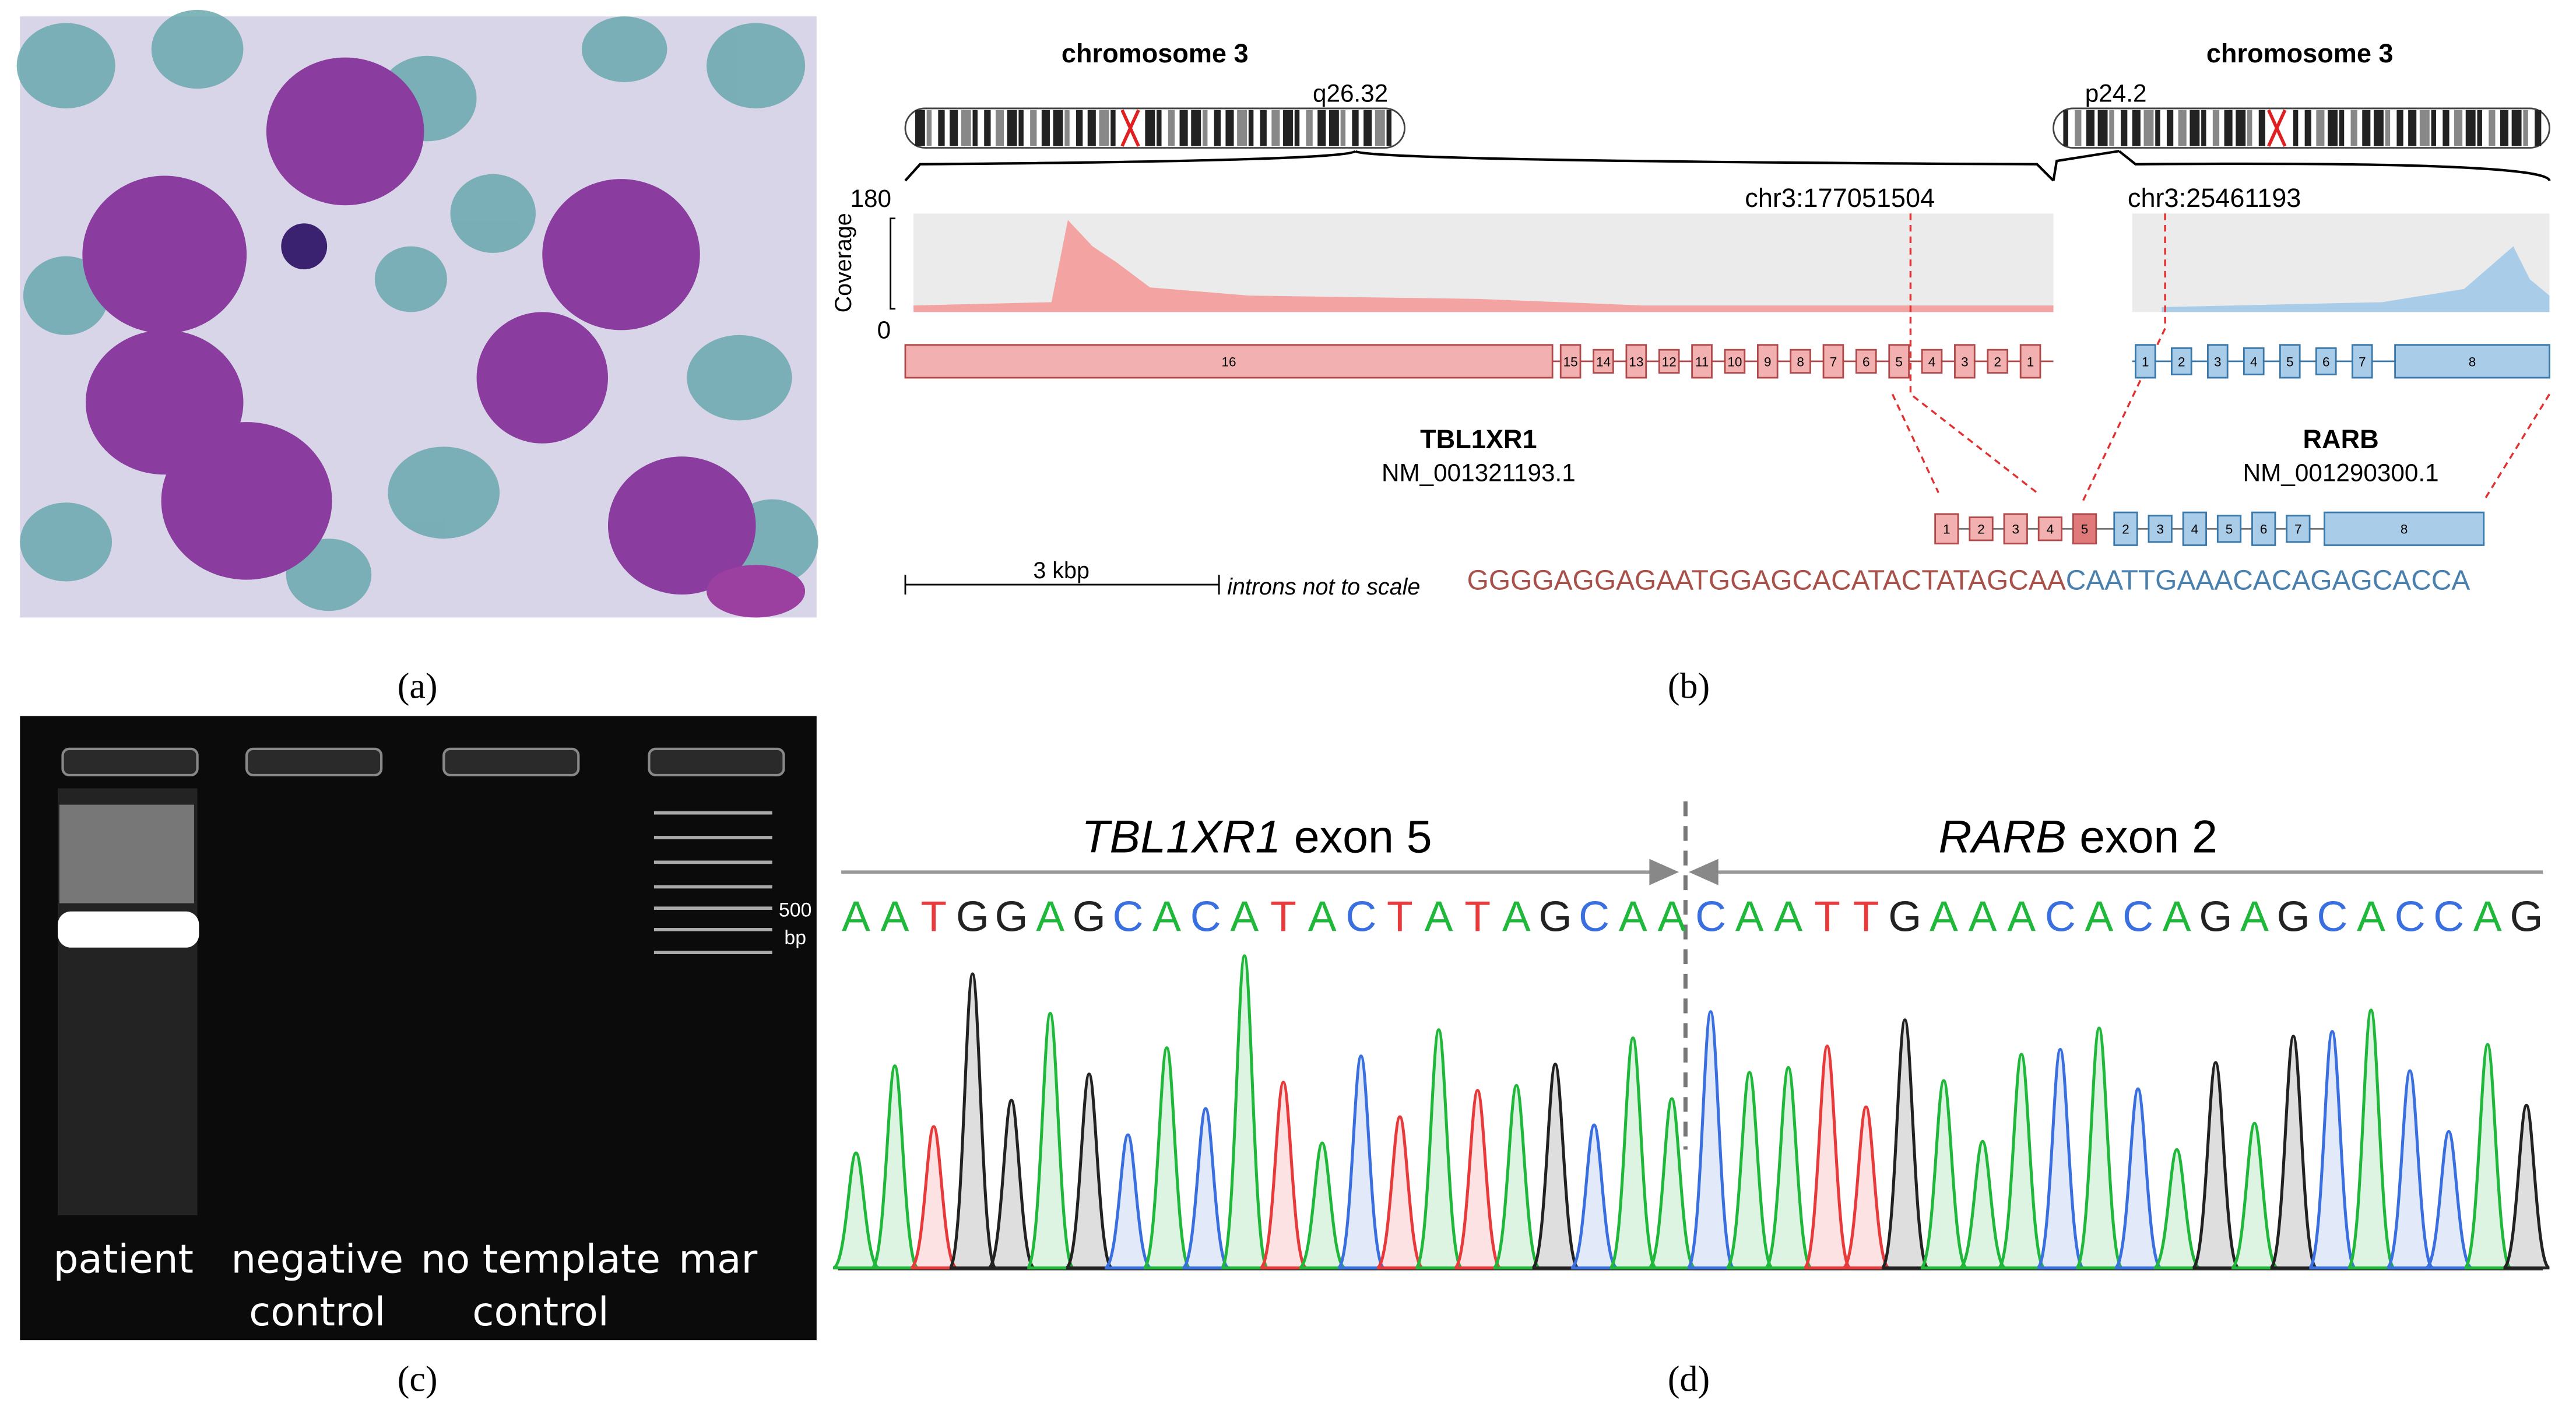  I want to click on panel-label: (a), so click(418, 686).